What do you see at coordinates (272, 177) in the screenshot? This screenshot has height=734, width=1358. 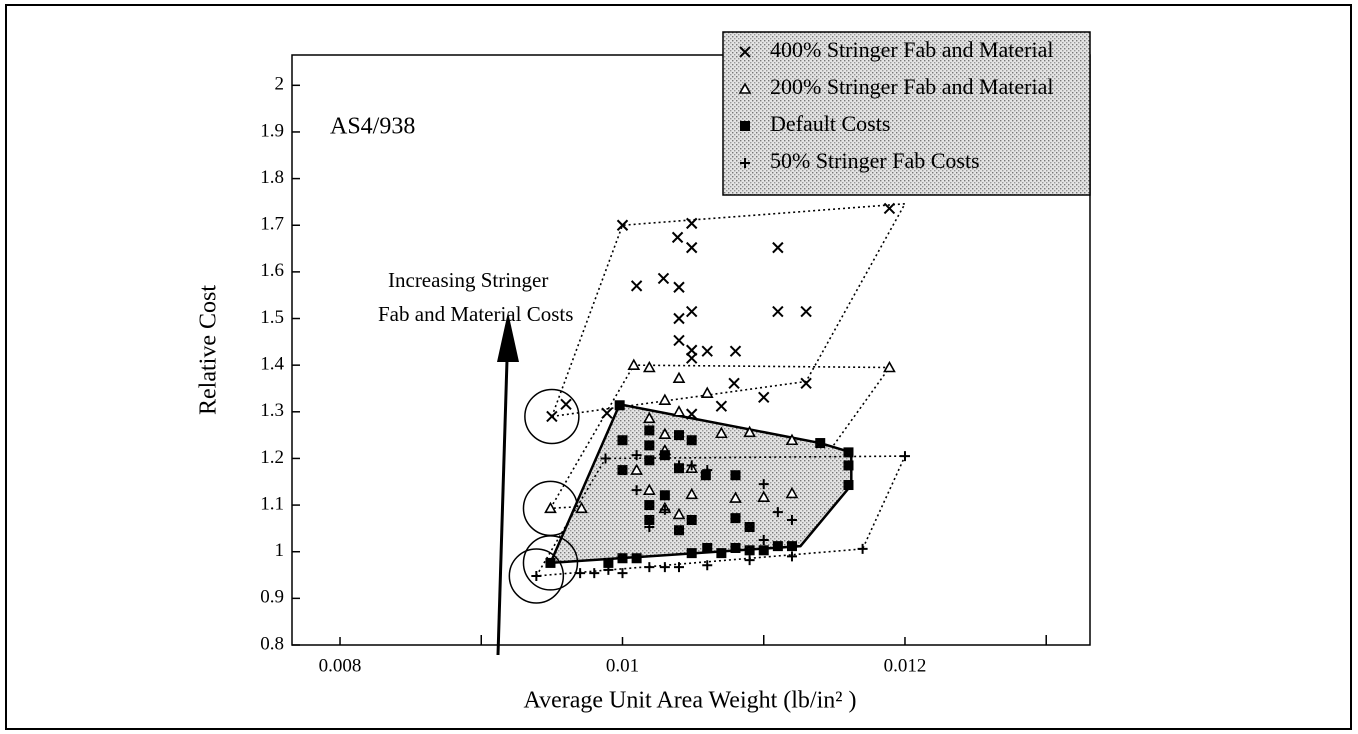 I see `y-tick-label: 1.8` at bounding box center [272, 177].